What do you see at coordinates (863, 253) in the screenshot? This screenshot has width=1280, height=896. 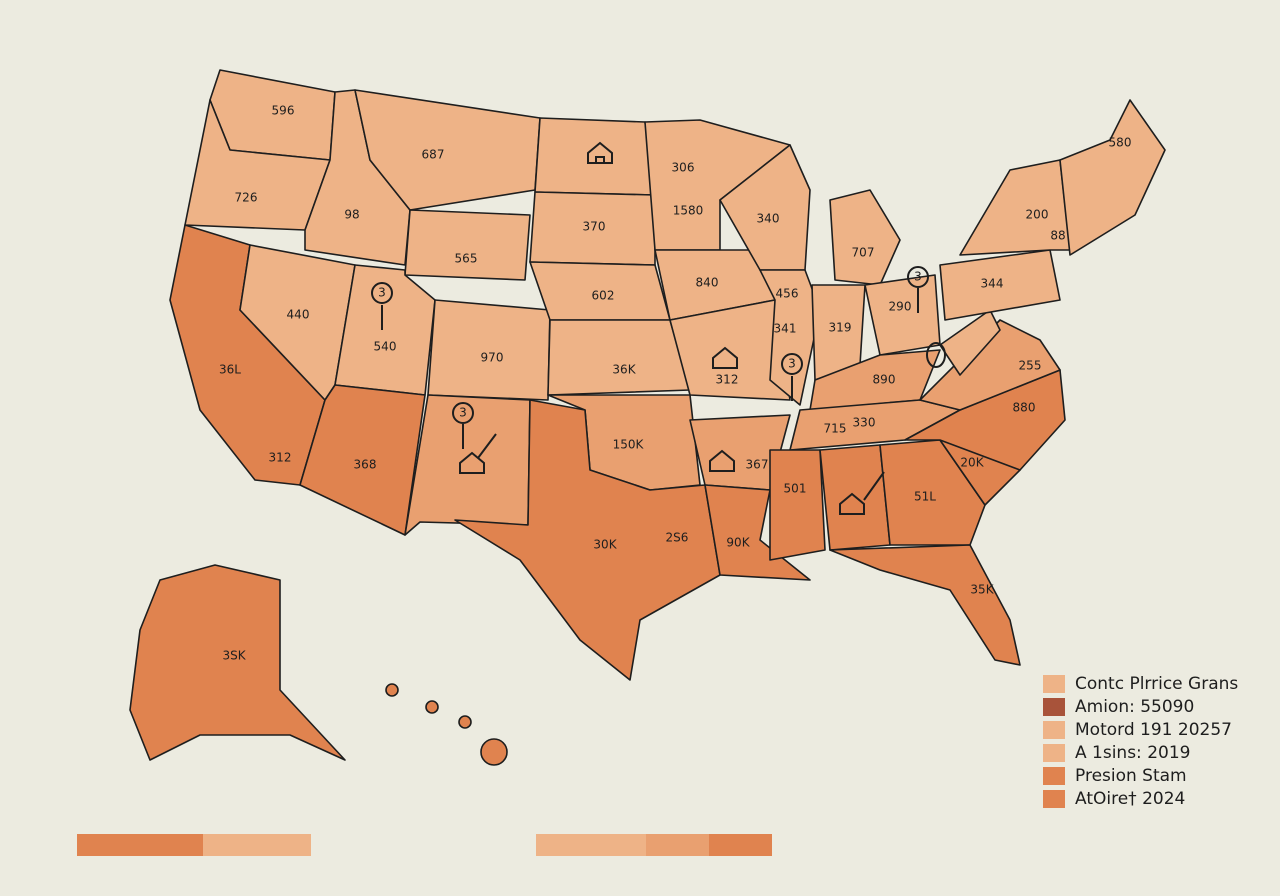 I see `region-label: 707` at bounding box center [863, 253].